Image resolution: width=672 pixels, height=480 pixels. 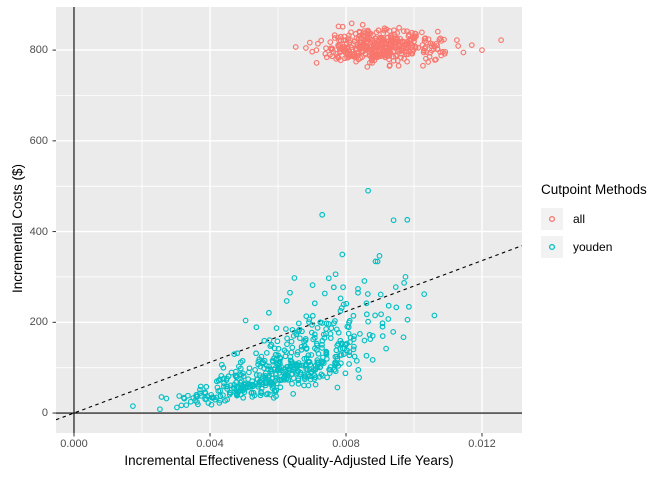 I want to click on y-tick-label: 600, so click(x=38, y=141).